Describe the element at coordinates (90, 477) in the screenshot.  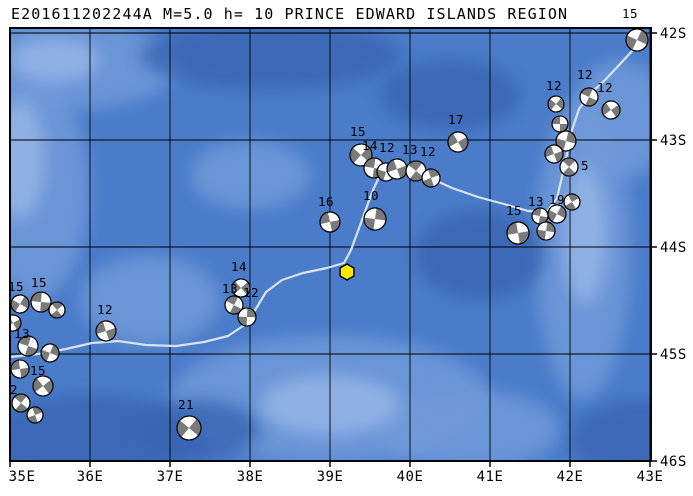
I see `lon-label: 36E` at that location.